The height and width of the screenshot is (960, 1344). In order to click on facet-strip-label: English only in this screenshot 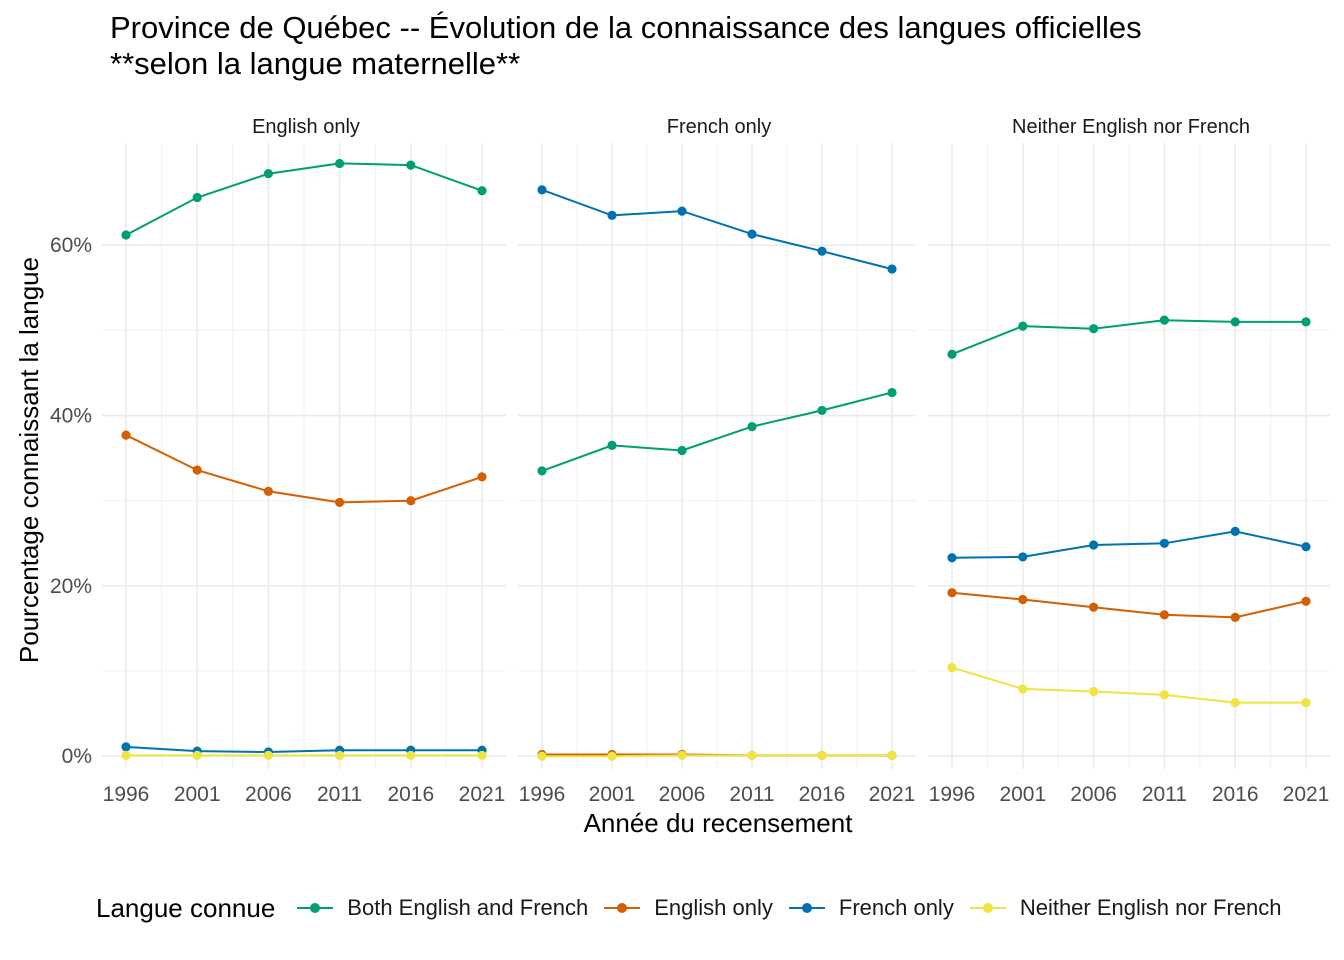, I will do `click(306, 127)`.